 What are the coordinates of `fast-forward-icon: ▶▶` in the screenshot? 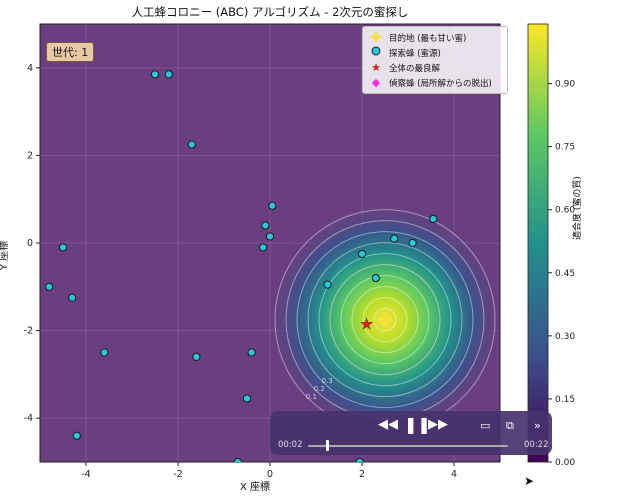 It's located at (438, 424).